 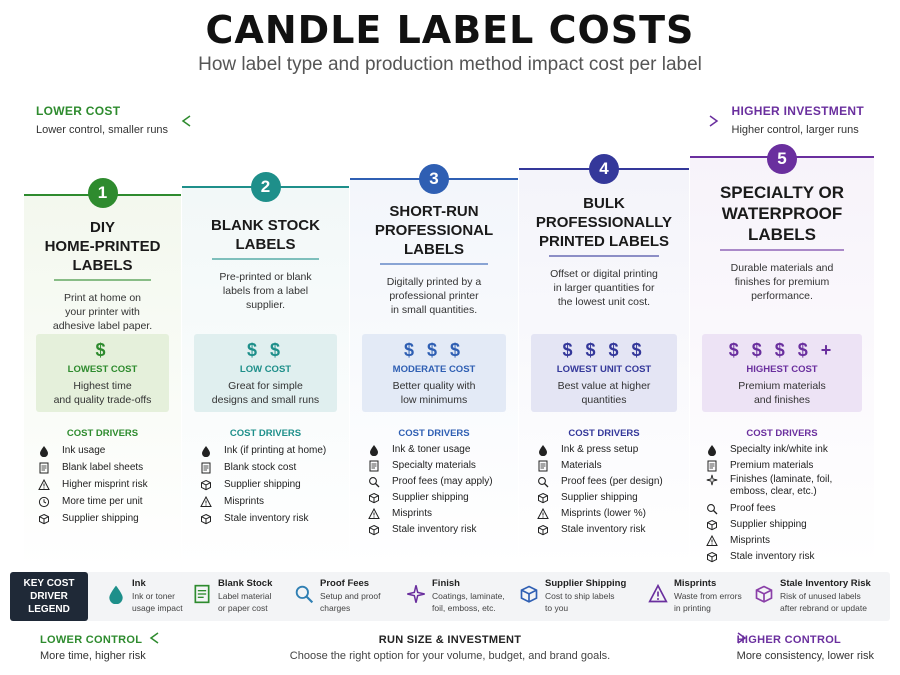 What do you see at coordinates (604, 274) in the screenshot?
I see `card-description-line: Offset or digital printing` at bounding box center [604, 274].